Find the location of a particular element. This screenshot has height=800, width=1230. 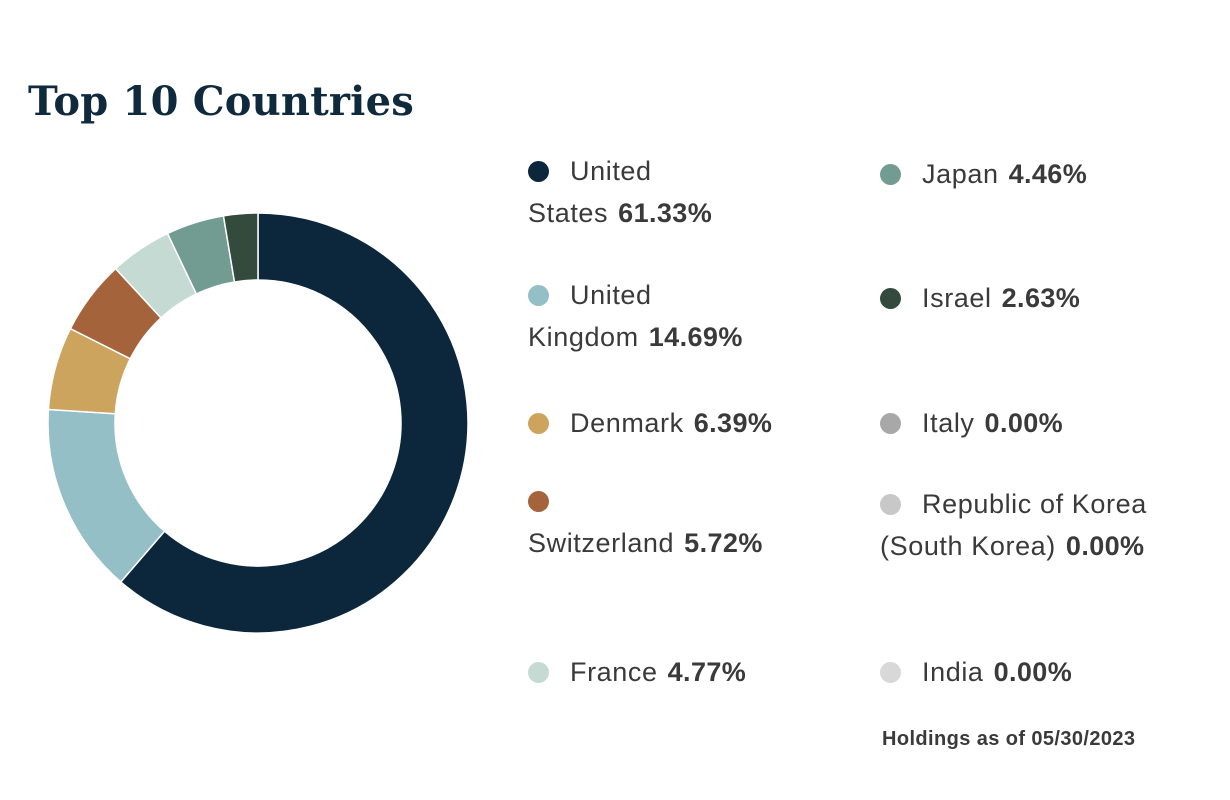

legend-item-republic-of-korea: Republic of Korea (South Korea) 0.00% is located at coordinates (1040, 525).